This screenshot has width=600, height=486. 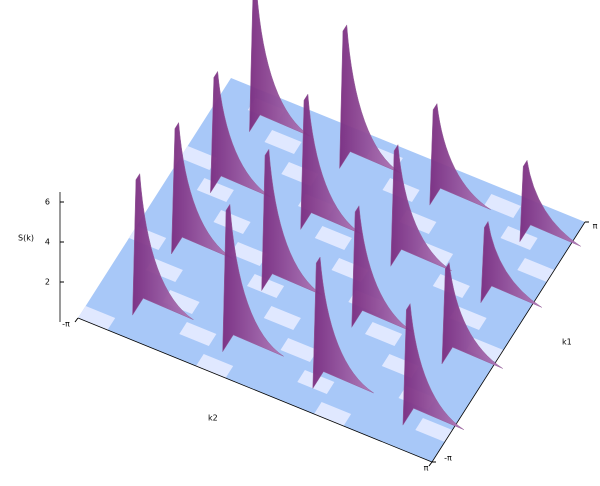 What do you see at coordinates (508, 342) in the screenshot?
I see `axis-edge` at bounding box center [508, 342].